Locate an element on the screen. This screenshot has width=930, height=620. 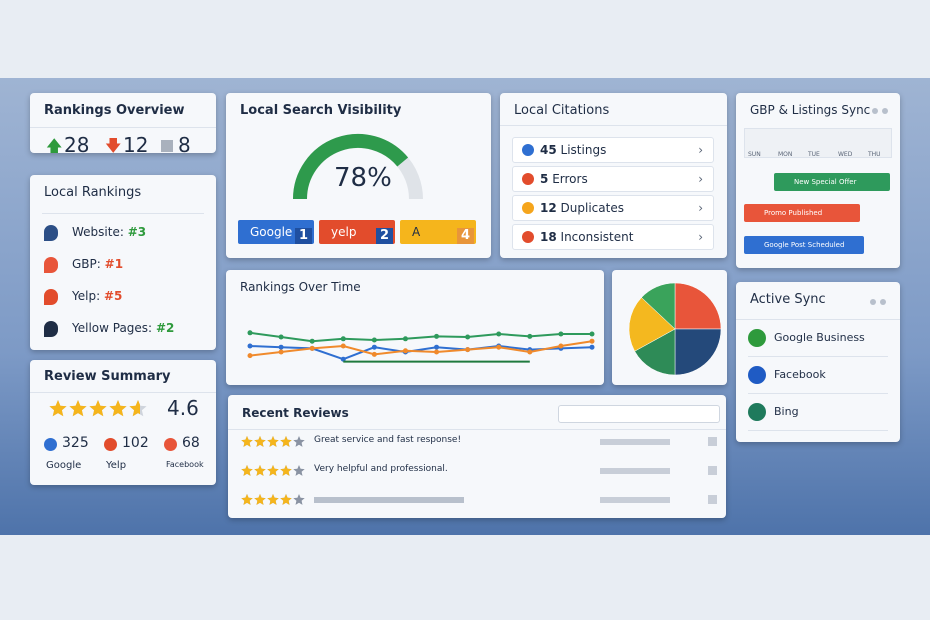
star-bg is located at coordinates (299, 499).